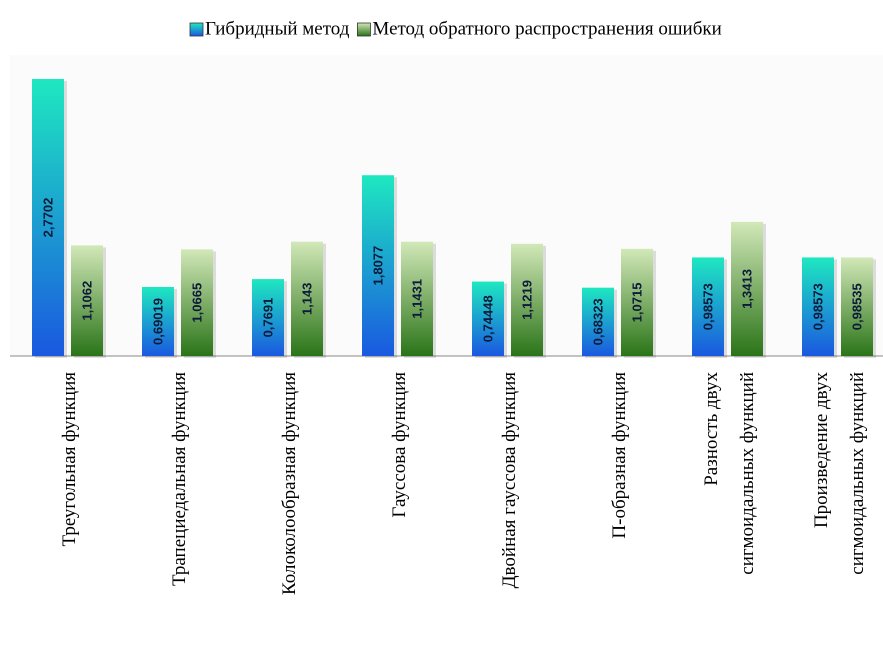 This screenshot has width=883, height=662. I want to click on value-label: 0,7691, so click(267, 318).